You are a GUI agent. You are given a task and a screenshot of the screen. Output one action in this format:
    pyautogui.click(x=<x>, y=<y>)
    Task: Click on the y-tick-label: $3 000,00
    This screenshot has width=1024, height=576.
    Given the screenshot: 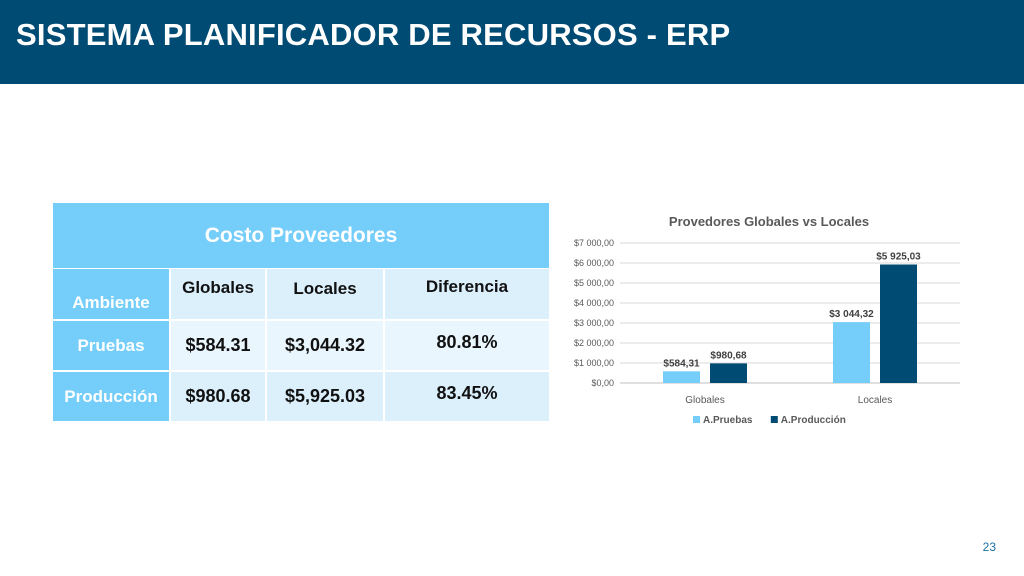 What is the action you would take?
    pyautogui.click(x=594, y=323)
    